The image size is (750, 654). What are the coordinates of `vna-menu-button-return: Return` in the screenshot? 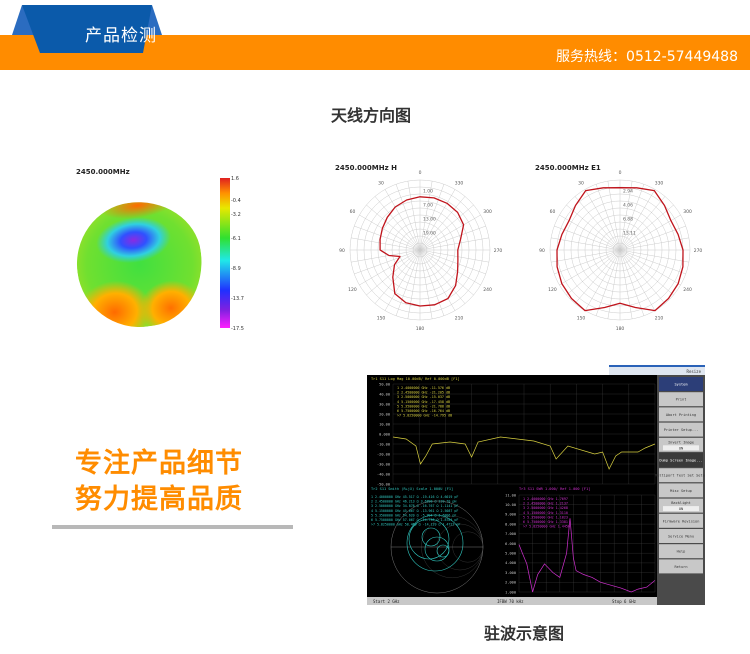 It's located at (681, 566).